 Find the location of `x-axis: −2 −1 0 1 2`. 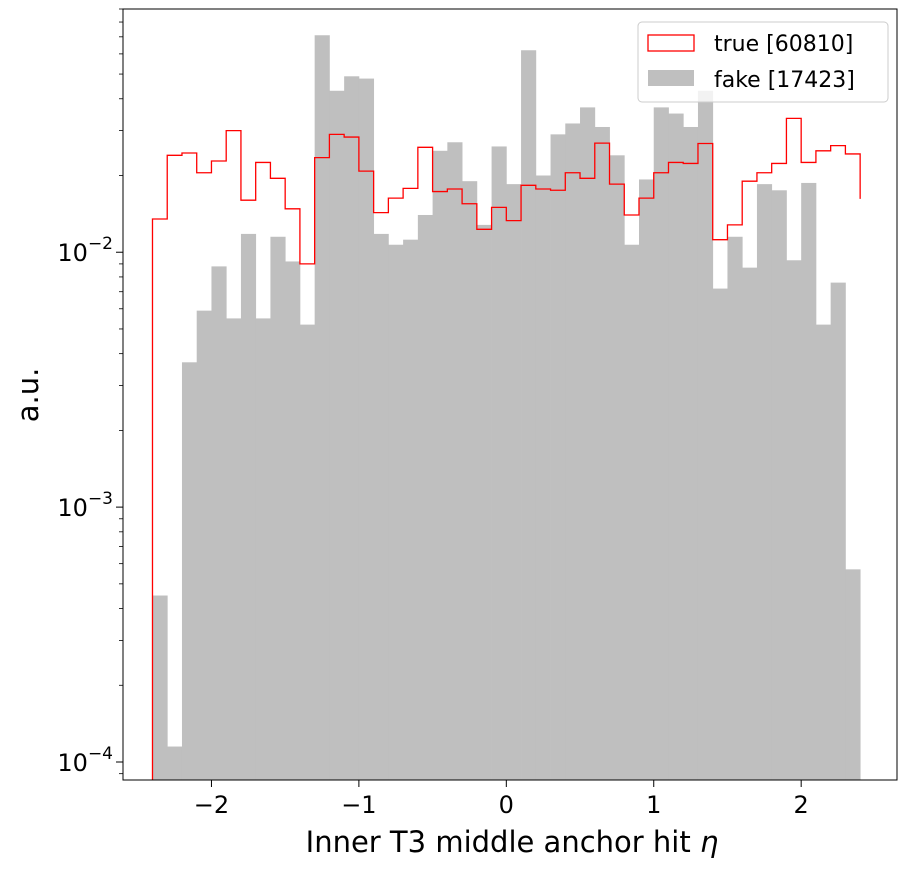

x-axis: −2 −1 0 1 2 is located at coordinates (501, 799).